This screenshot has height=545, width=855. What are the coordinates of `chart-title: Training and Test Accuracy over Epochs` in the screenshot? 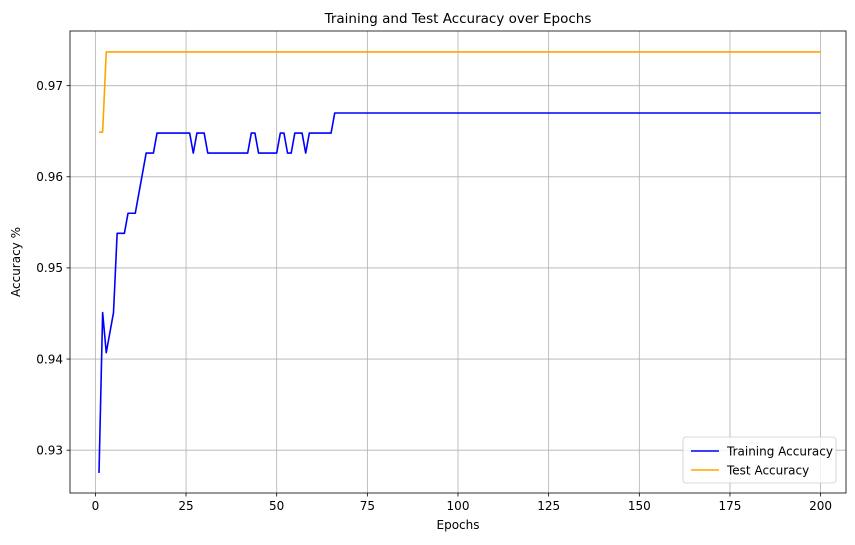 It's located at (458, 19).